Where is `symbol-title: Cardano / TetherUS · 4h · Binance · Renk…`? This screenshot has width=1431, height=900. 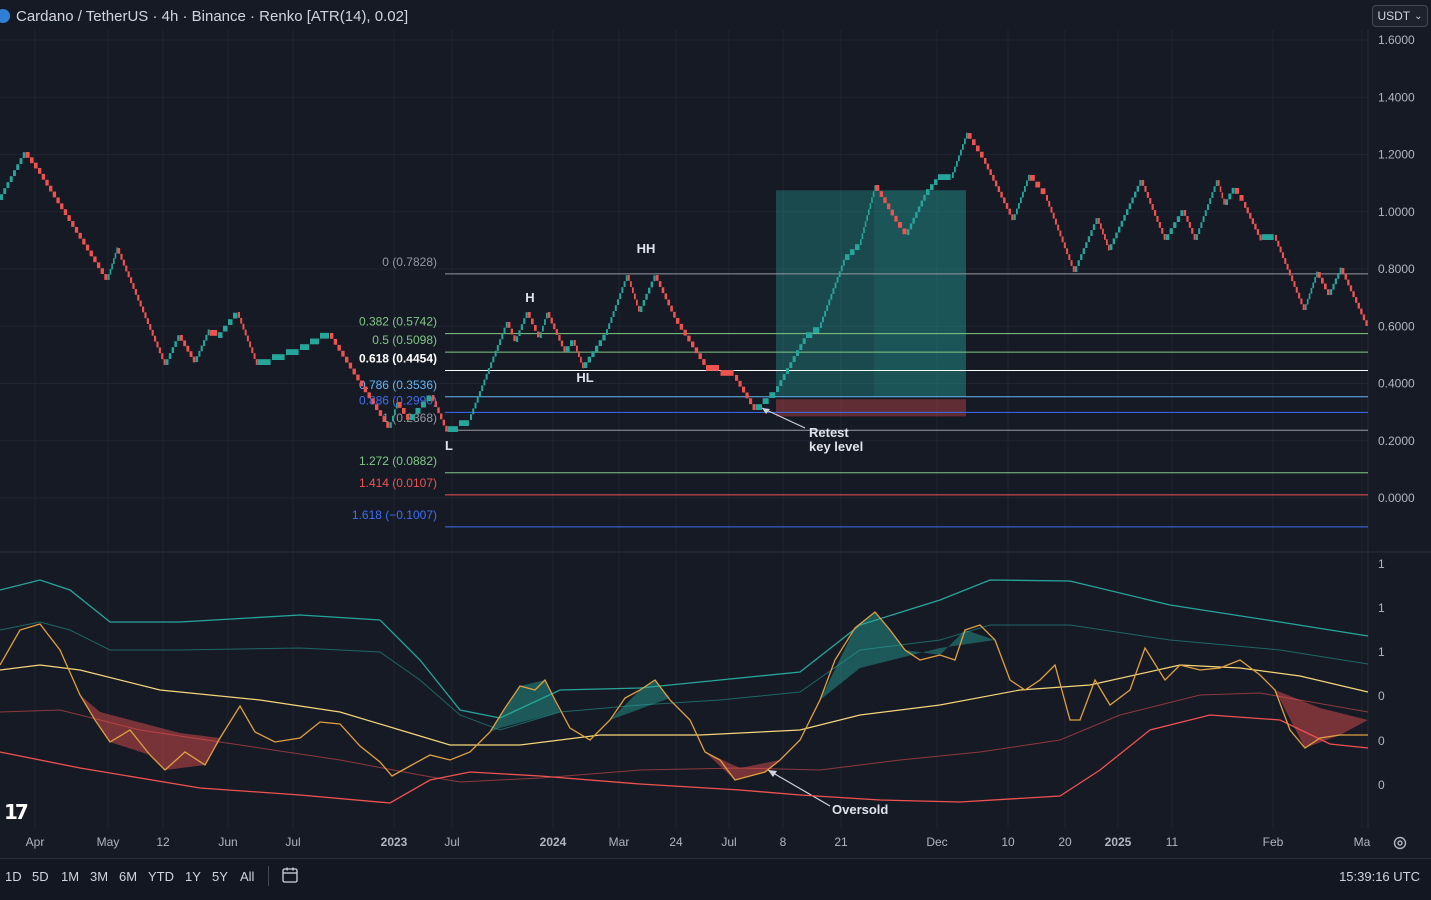 symbol-title: Cardano / TetherUS · 4h · Binance · Renk… is located at coordinates (212, 16).